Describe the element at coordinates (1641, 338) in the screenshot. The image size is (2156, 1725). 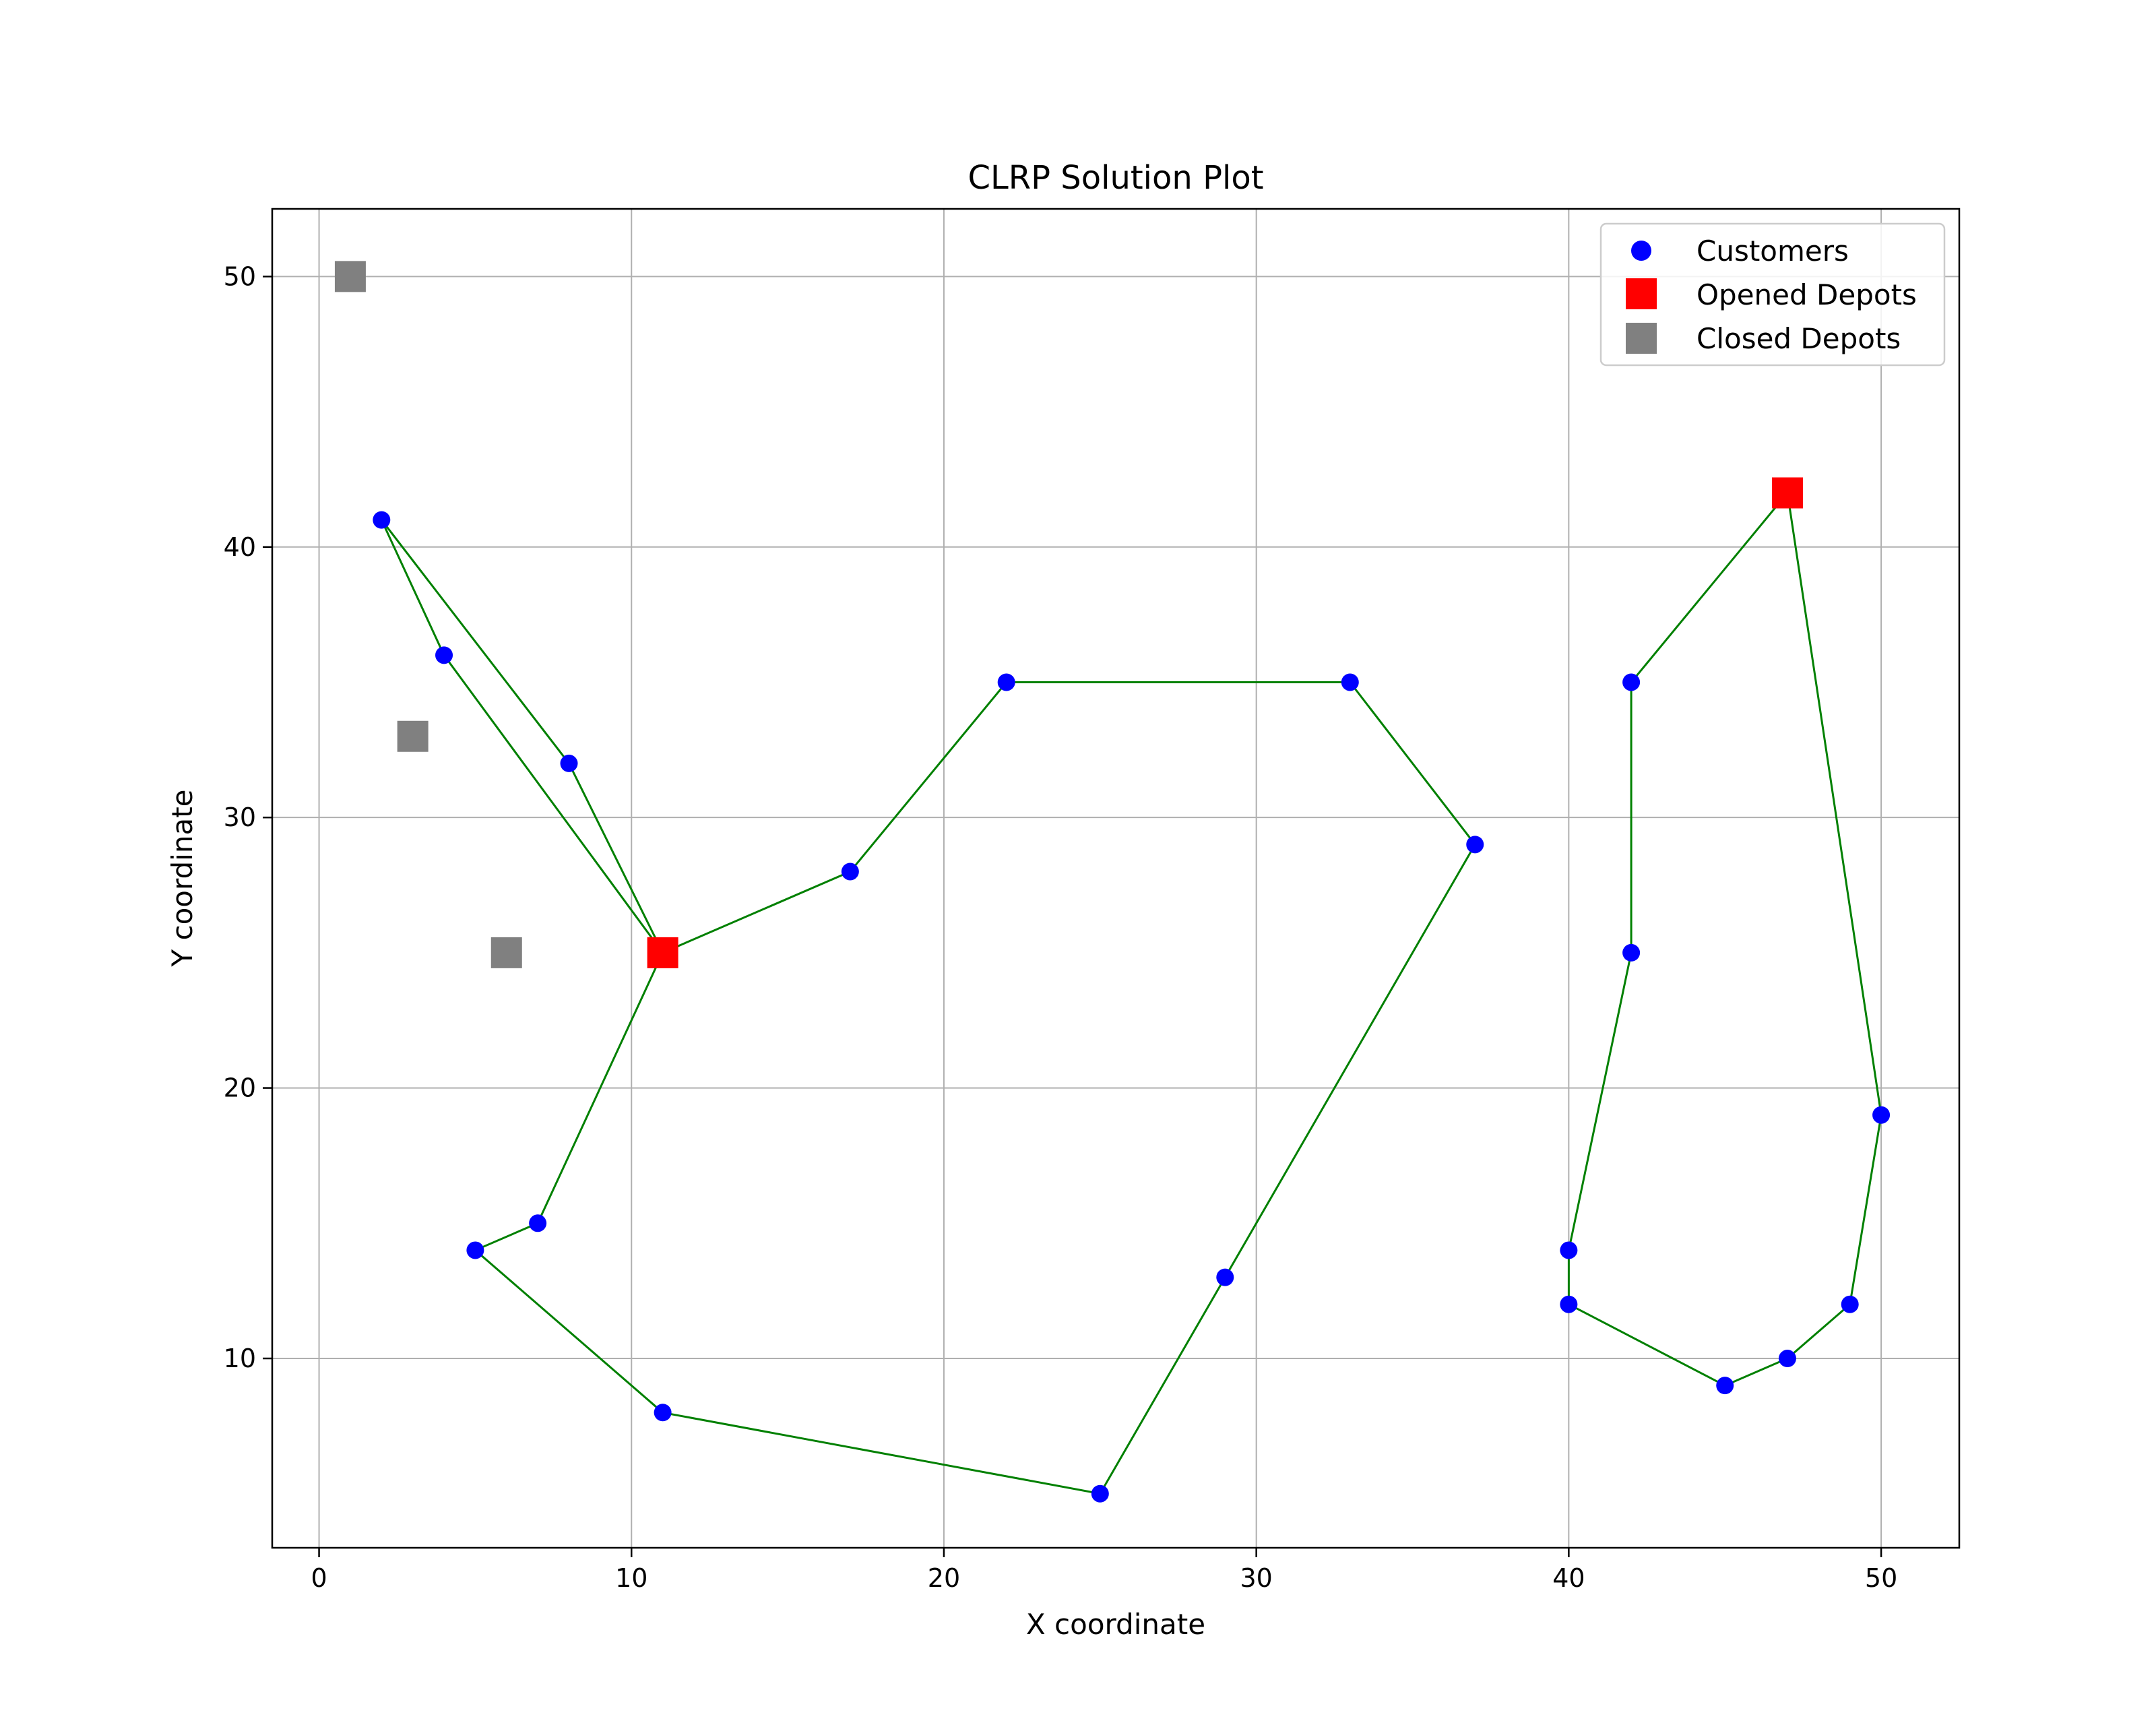
I see `legend-closed-depots-marker` at that location.